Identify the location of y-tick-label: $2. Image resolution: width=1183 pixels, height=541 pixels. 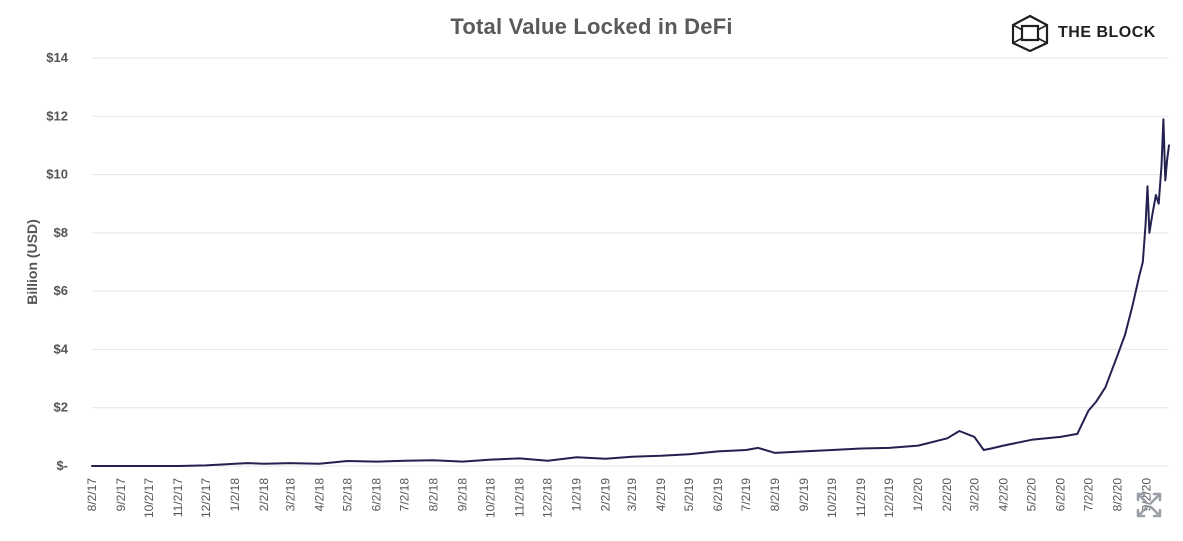
(61, 407).